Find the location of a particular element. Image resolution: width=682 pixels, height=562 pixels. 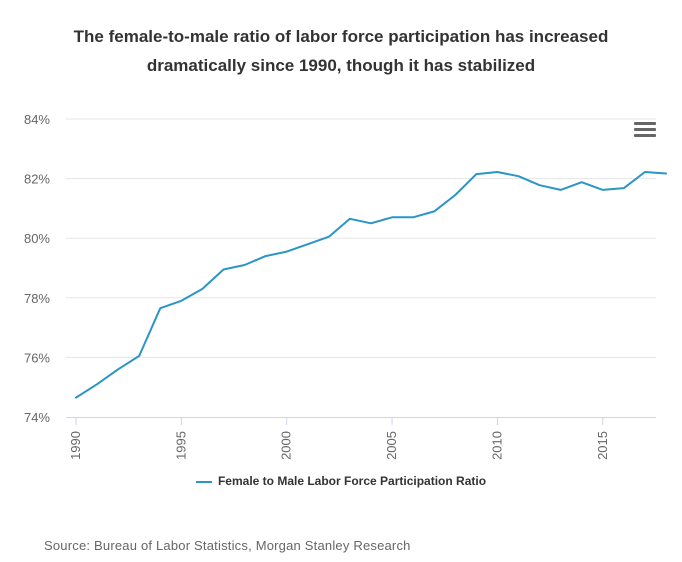

y-tick-label: 80% is located at coordinates (37, 238).